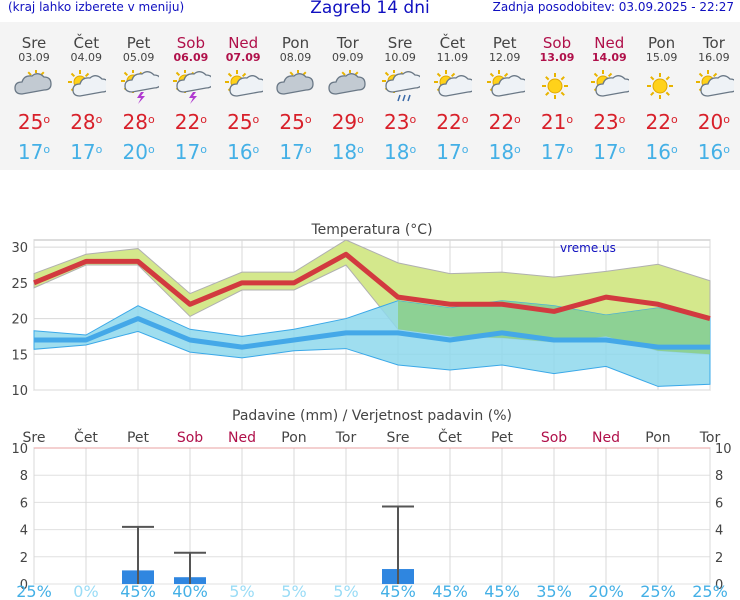 The height and width of the screenshot is (600, 740). I want to click on day-date: 12.09, so click(504, 57).